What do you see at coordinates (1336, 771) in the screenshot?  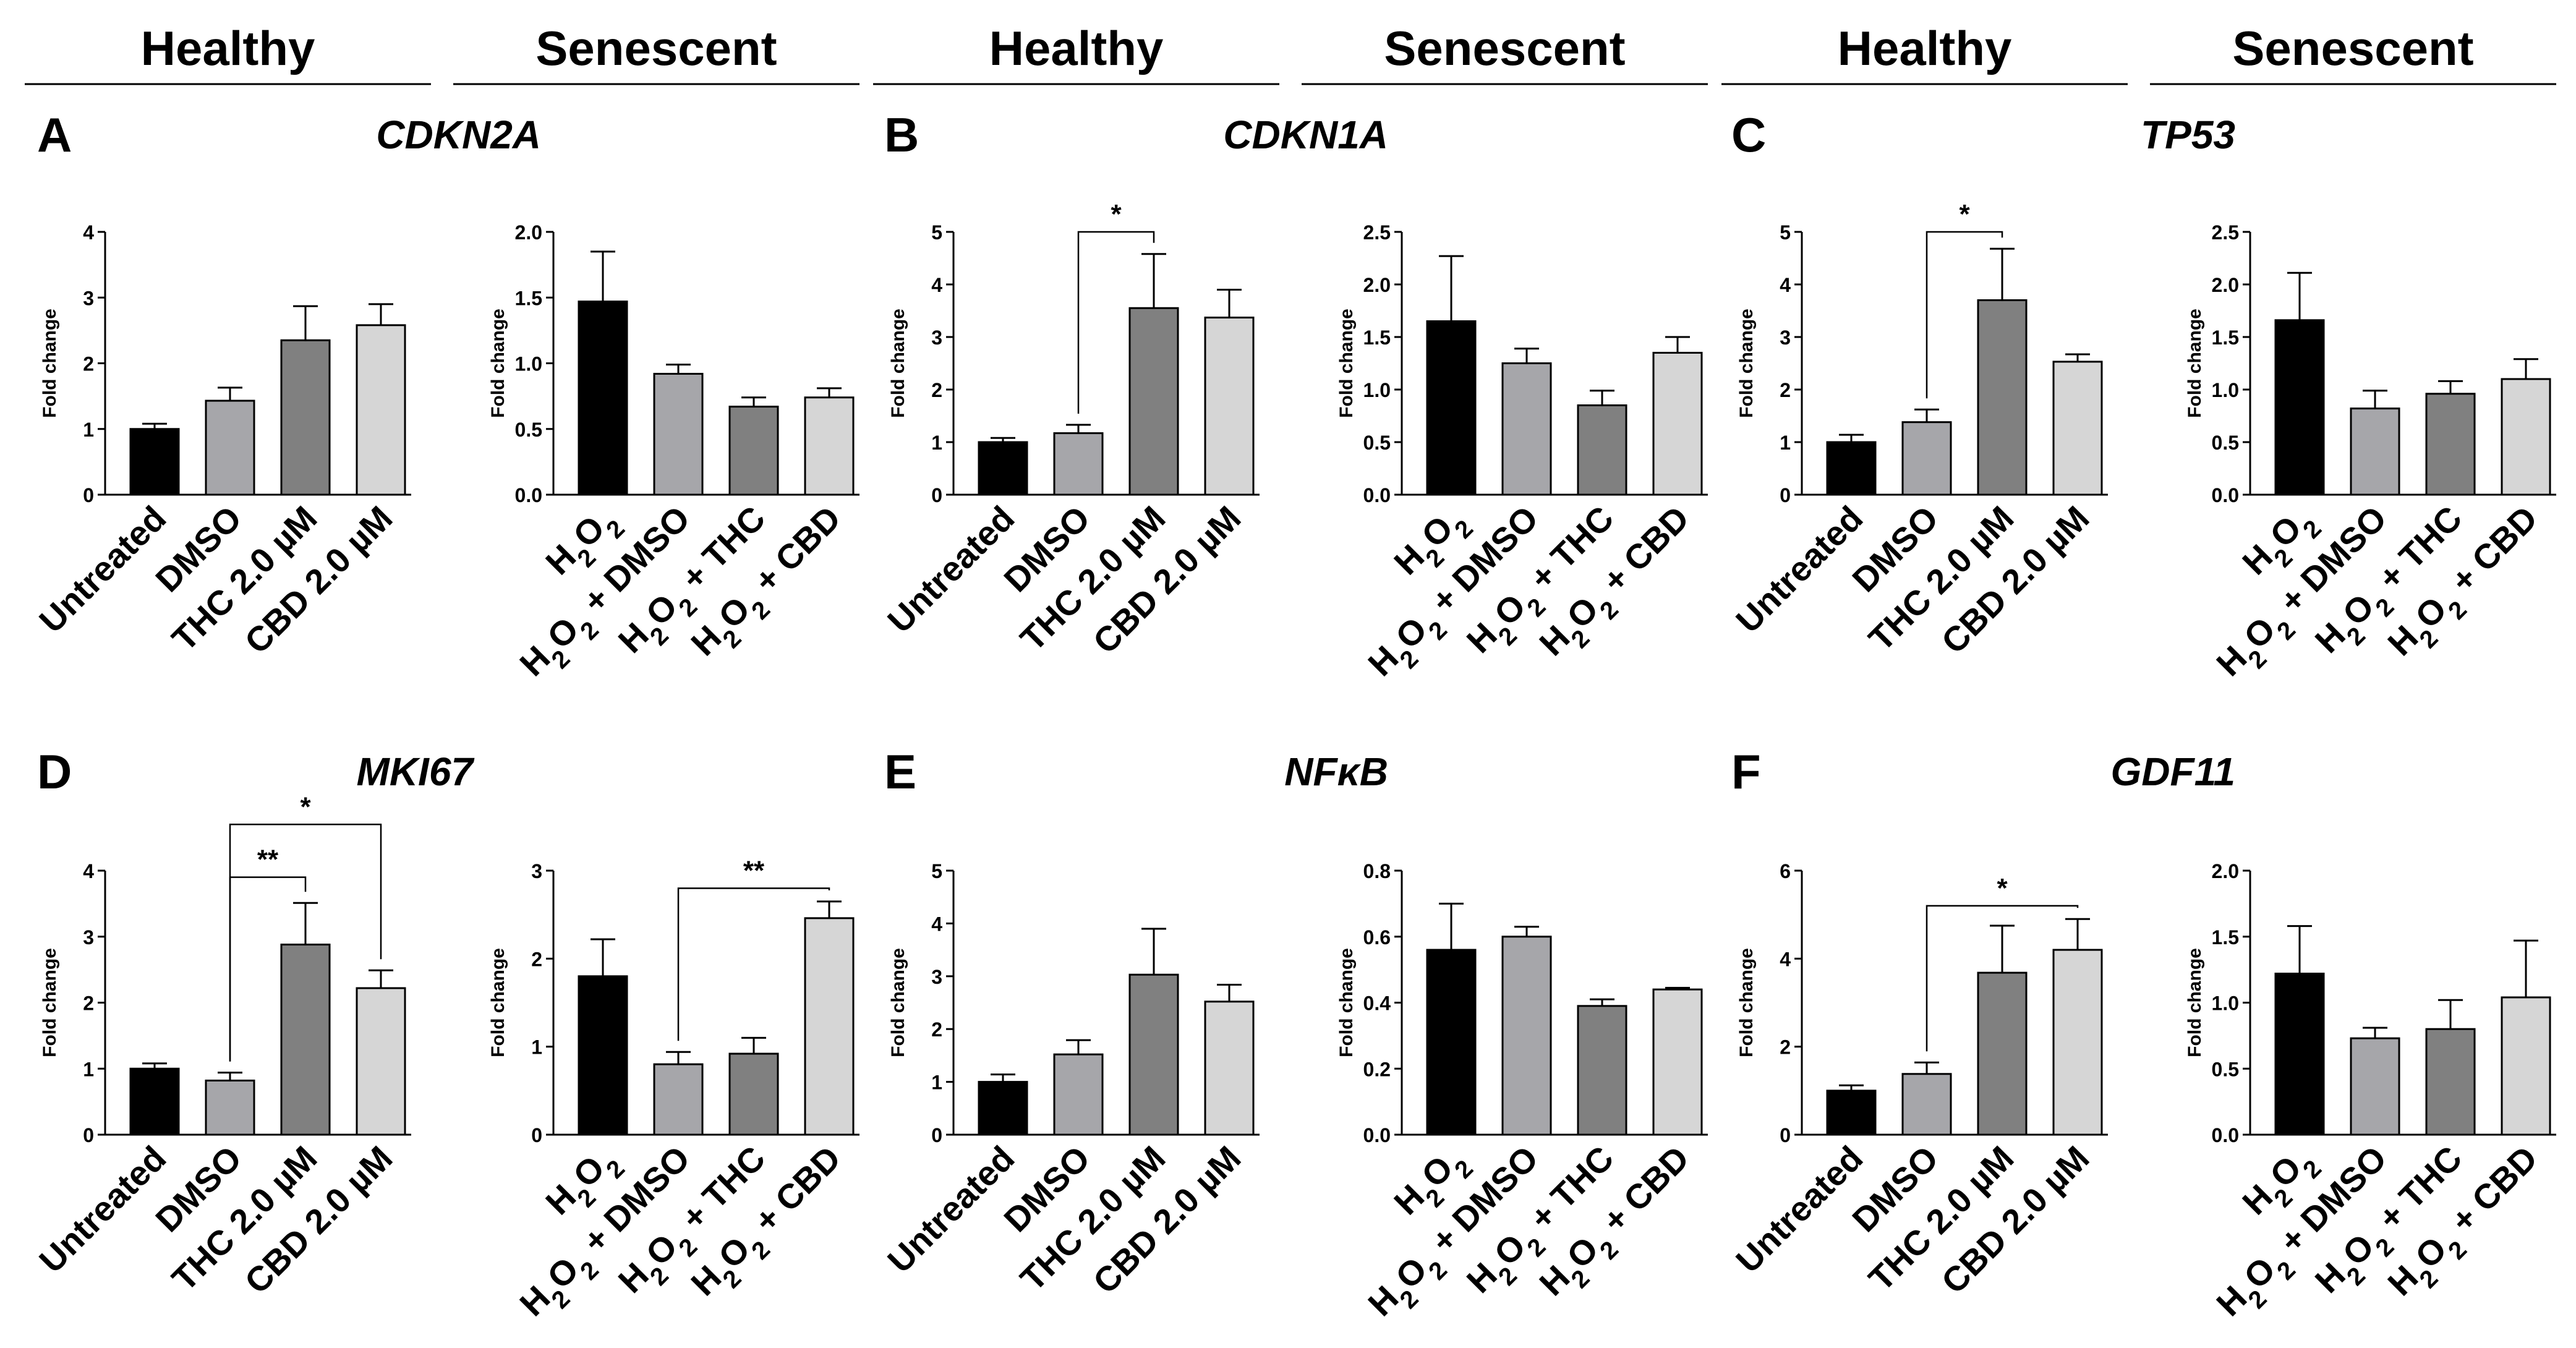 I see `gene-title-E: NFκB` at bounding box center [1336, 771].